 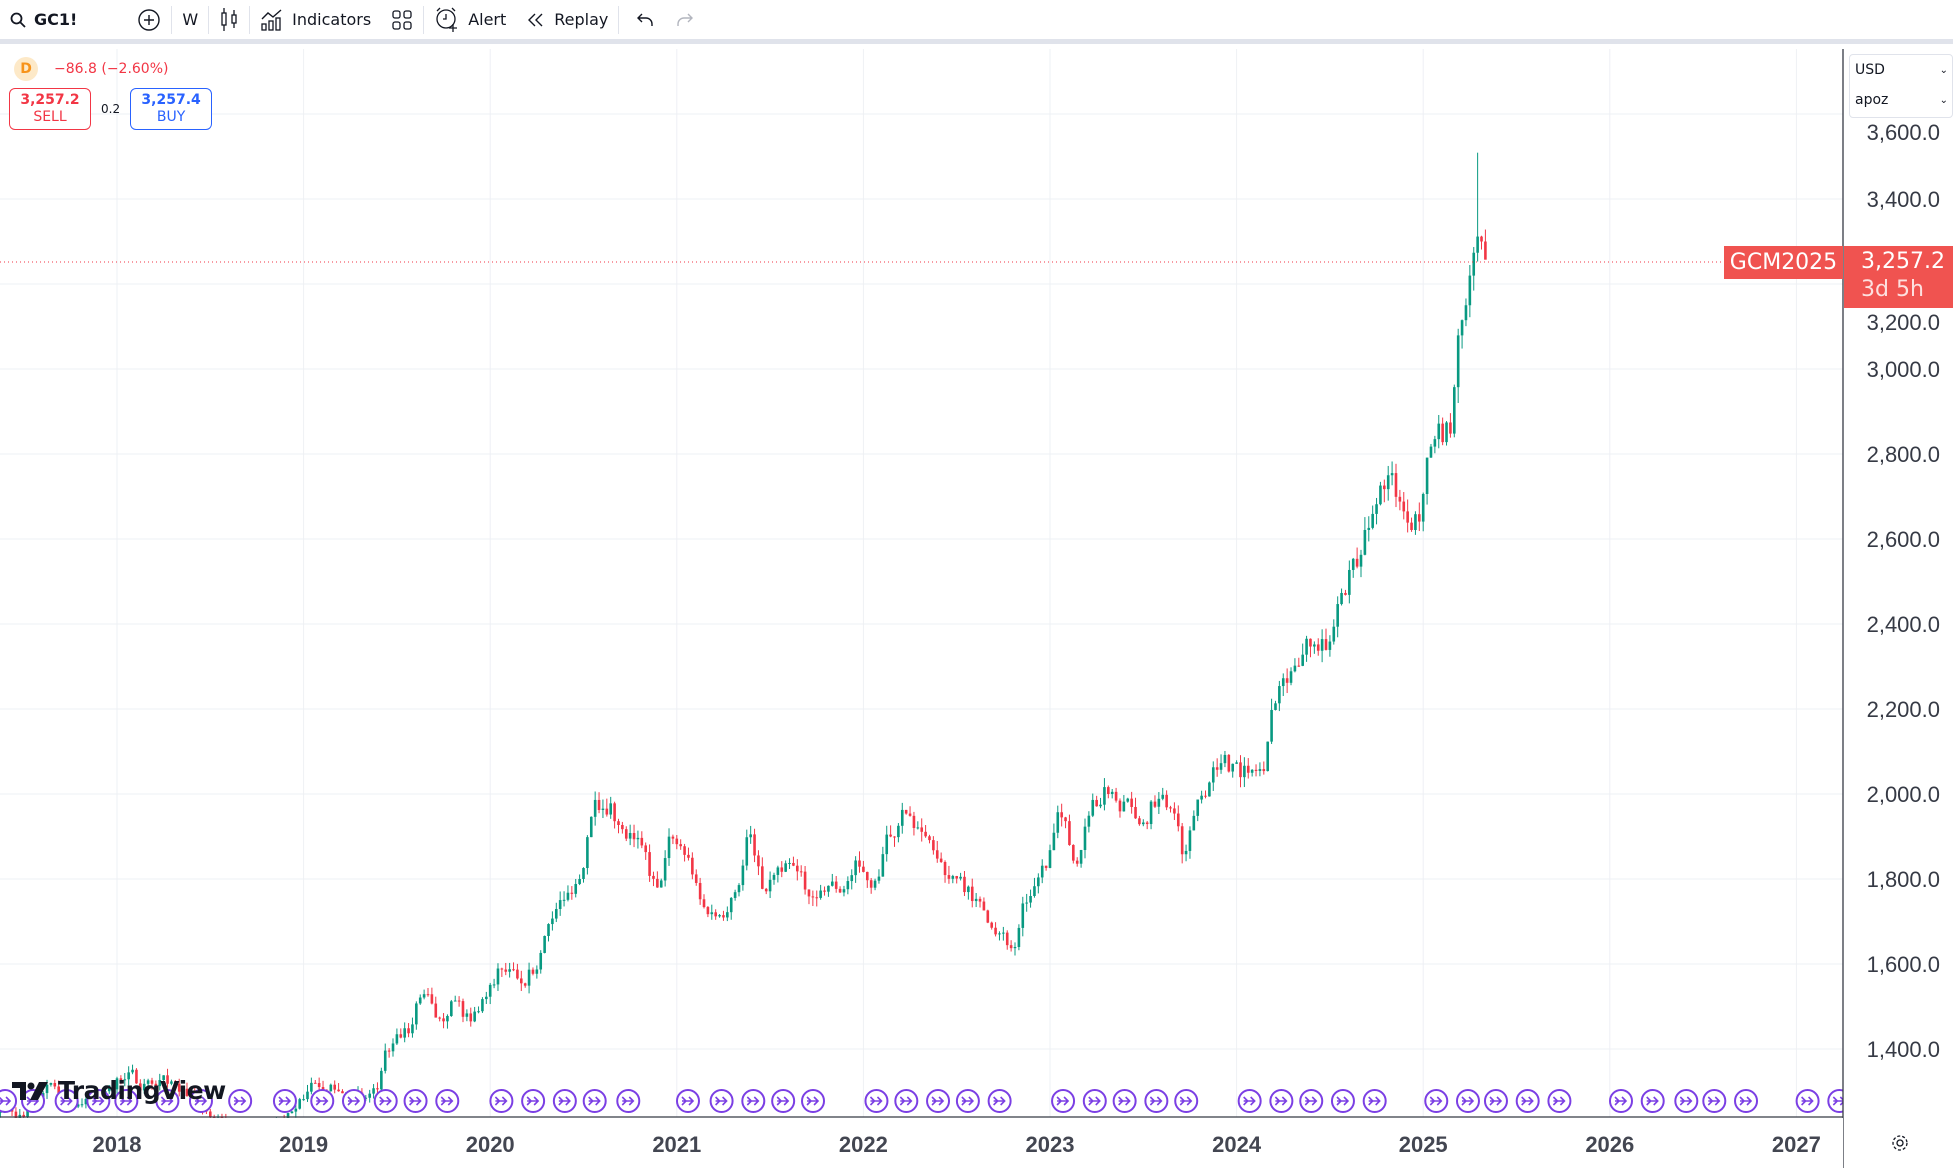 What do you see at coordinates (171, 109) in the screenshot?
I see `buy-button: 3,257.4 BUY` at bounding box center [171, 109].